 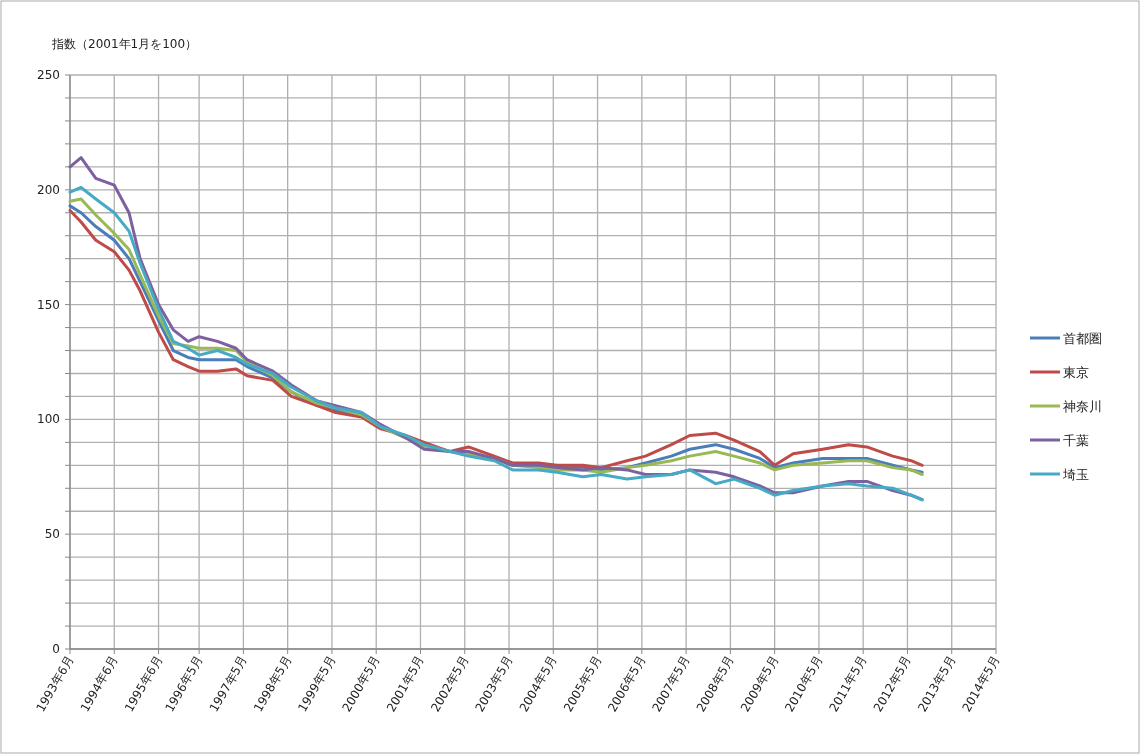 I want to click on y-tick-label: 150, so click(x=48, y=304).